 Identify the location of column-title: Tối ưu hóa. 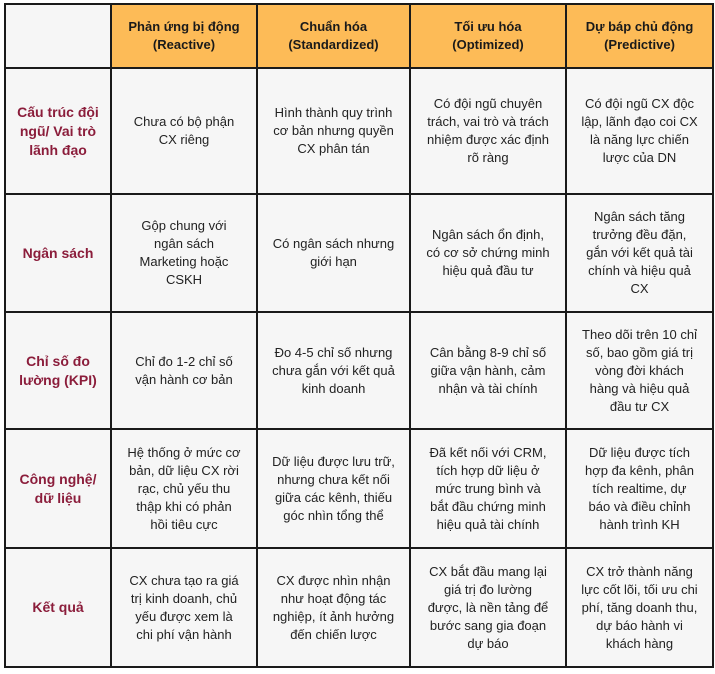
(488, 26).